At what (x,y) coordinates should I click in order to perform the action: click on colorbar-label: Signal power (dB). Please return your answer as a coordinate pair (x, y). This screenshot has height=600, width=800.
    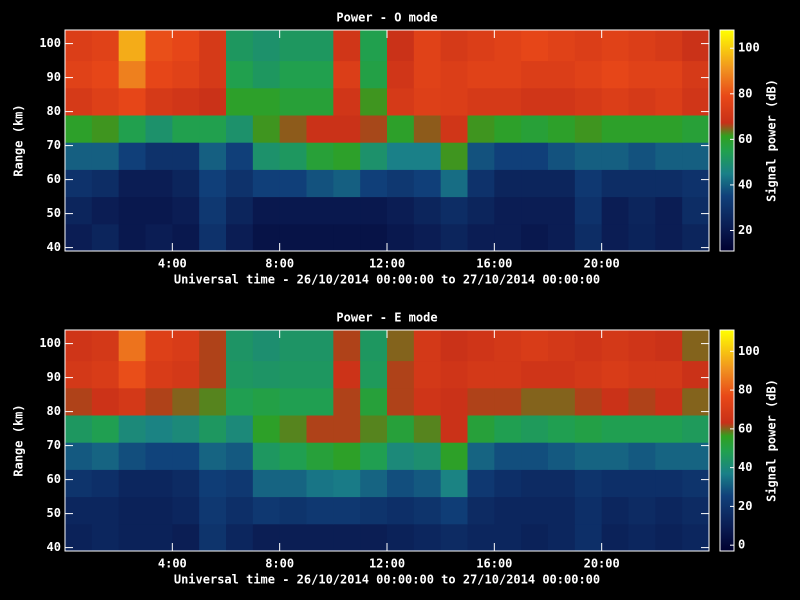
    Looking at the image, I should click on (772, 440).